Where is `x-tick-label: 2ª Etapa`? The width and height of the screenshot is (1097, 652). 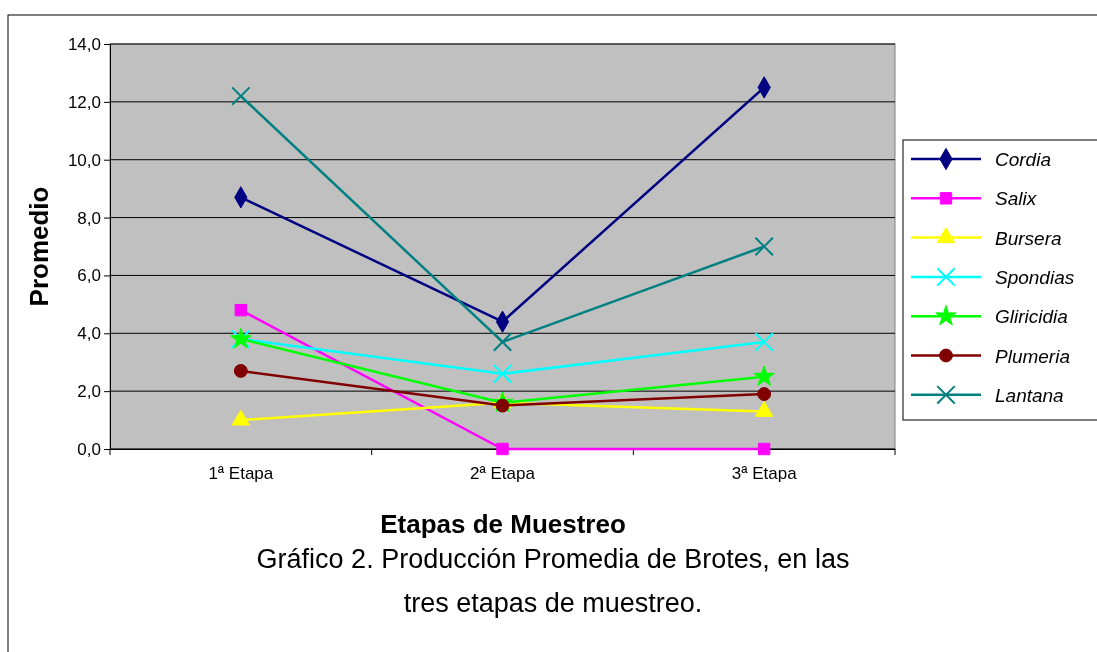 x-tick-label: 2ª Etapa is located at coordinates (503, 474).